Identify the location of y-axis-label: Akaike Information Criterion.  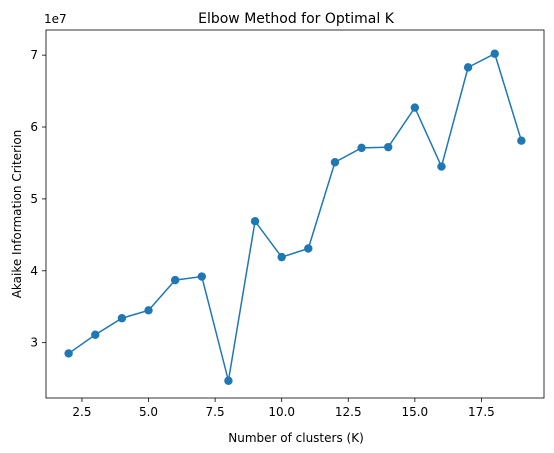
(17, 214).